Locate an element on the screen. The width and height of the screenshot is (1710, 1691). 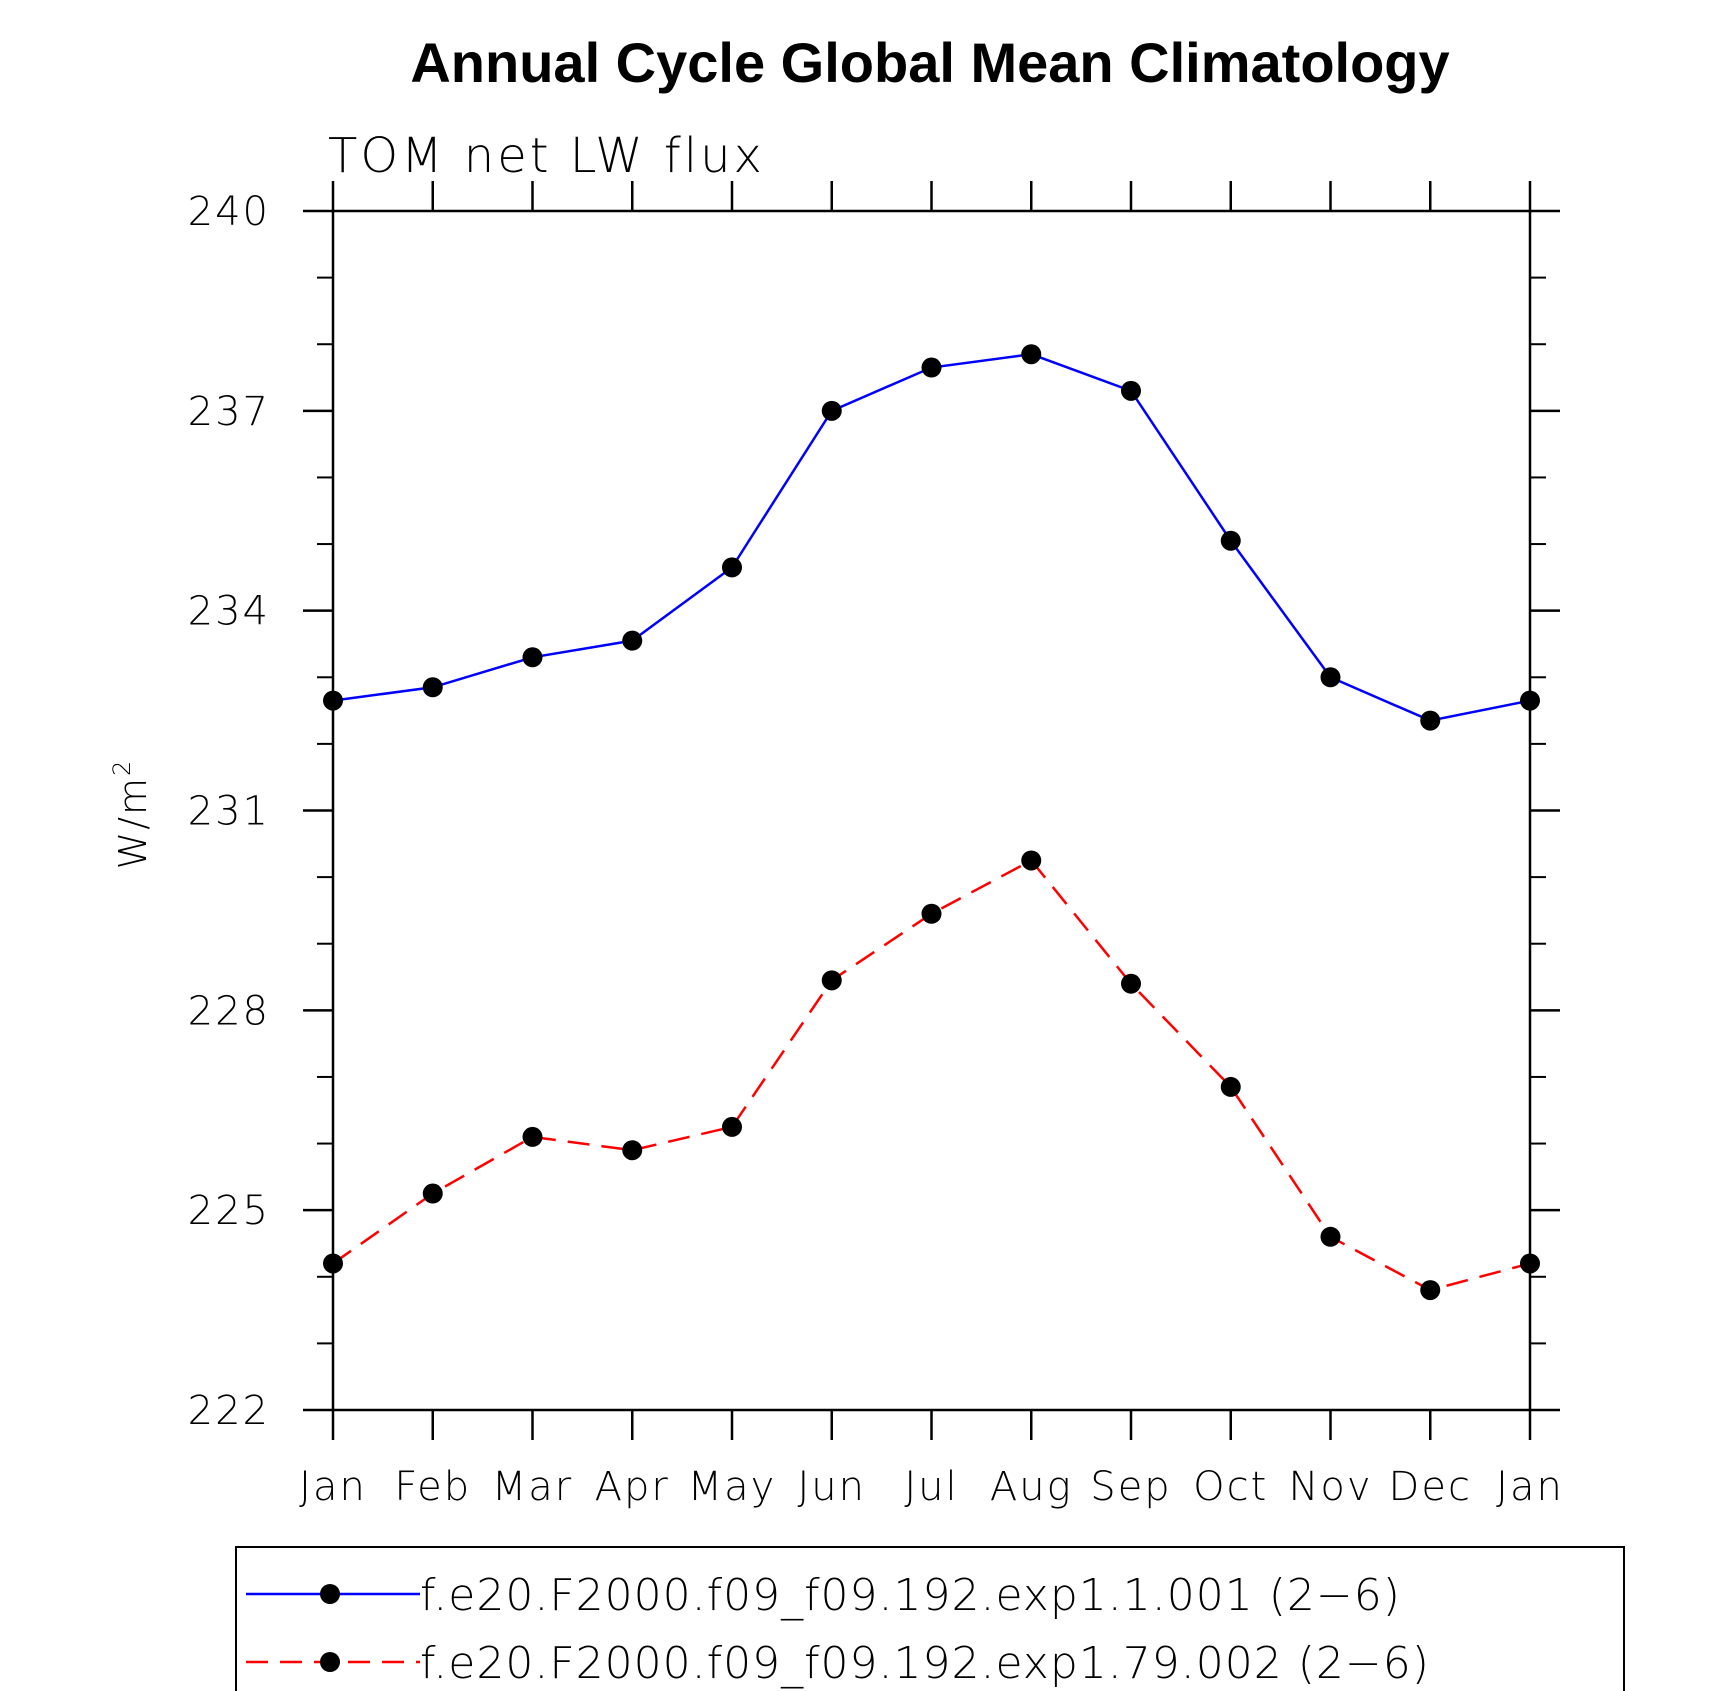
svg-text: W/m2 is located at coordinates (131, 814).